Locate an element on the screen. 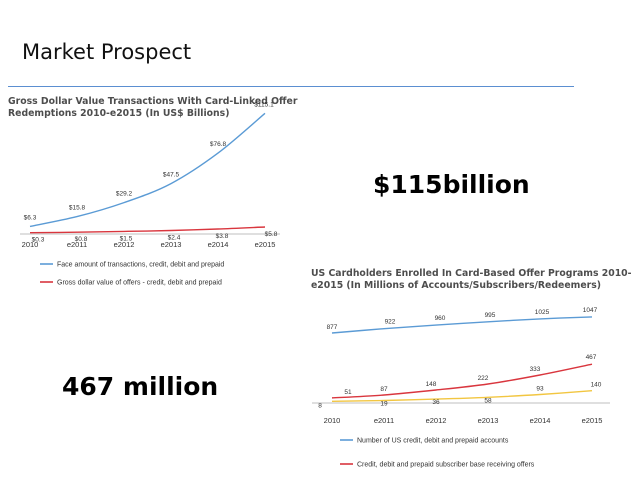 Image resolution: width=638 pixels, height=479 pixels. chart1-data-label: $0.3 is located at coordinates (38, 240).